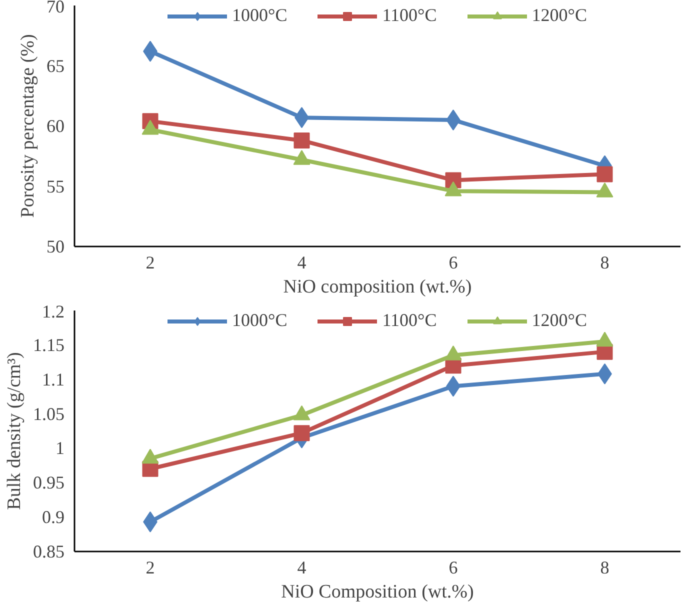 This screenshot has height=613, width=698. What do you see at coordinates (53, 379) in the screenshot?
I see `y-tick-label: 1.1` at bounding box center [53, 379].